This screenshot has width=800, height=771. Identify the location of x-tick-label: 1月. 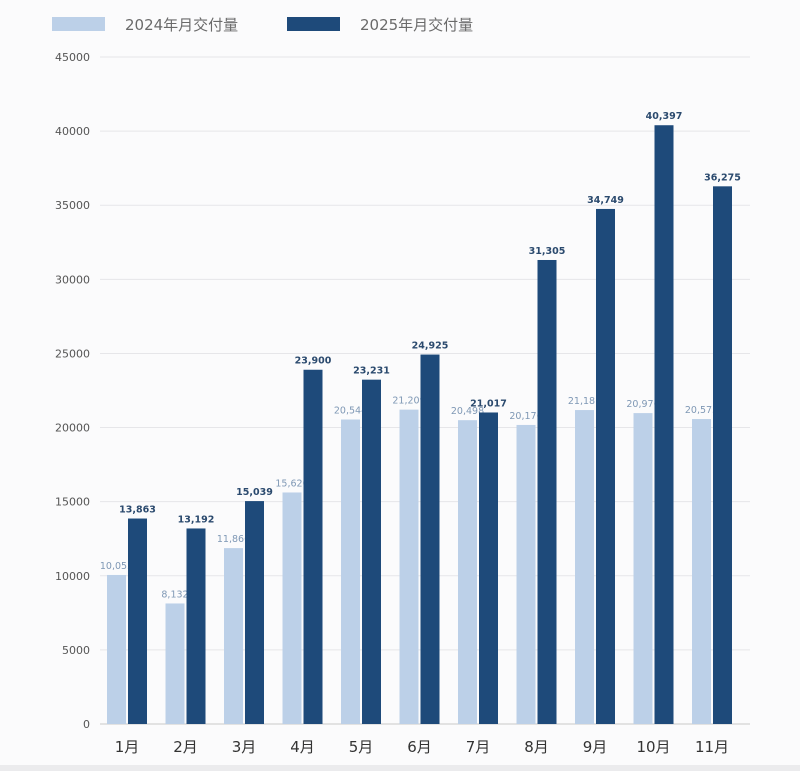
(127, 747).